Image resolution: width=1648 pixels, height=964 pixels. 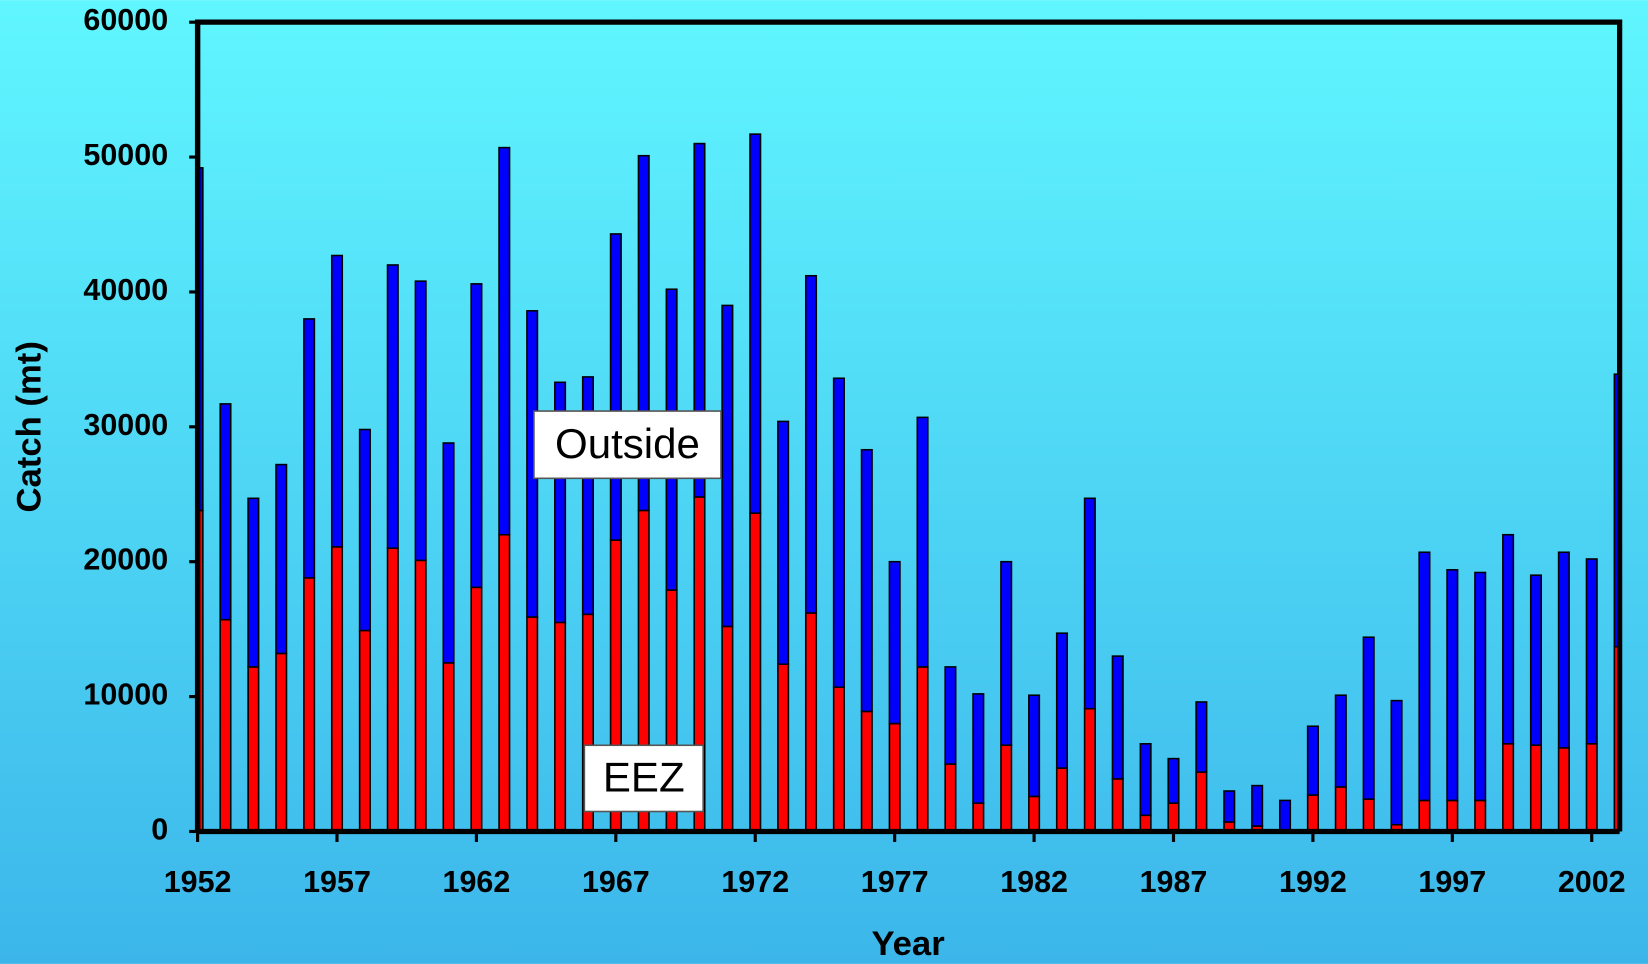 What do you see at coordinates (907, 944) in the screenshot?
I see `x-axis-title: Year` at bounding box center [907, 944].